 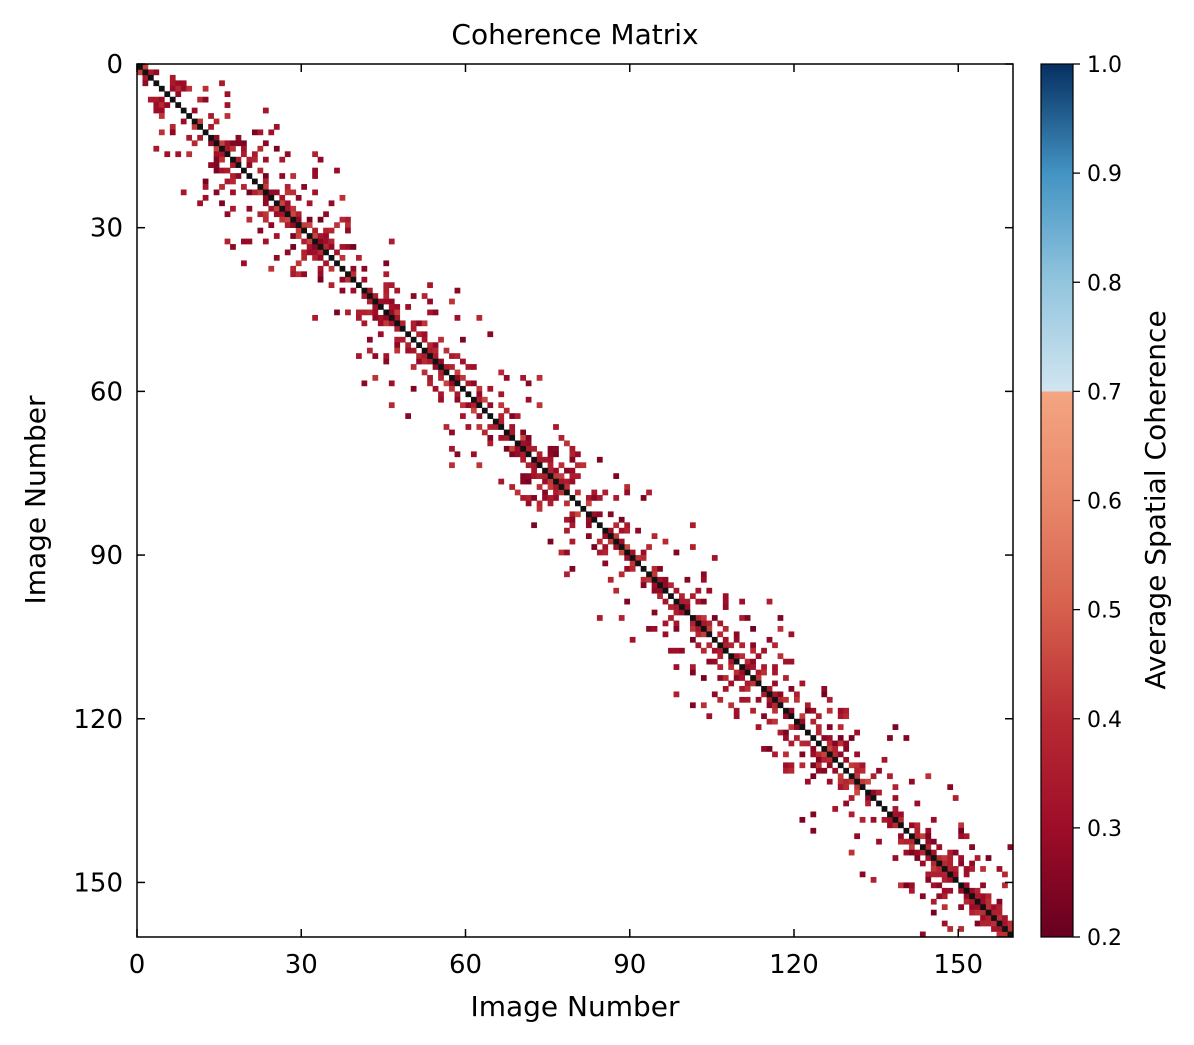 What do you see at coordinates (794, 965) in the screenshot?
I see `x-tick-label: 120` at bounding box center [794, 965].